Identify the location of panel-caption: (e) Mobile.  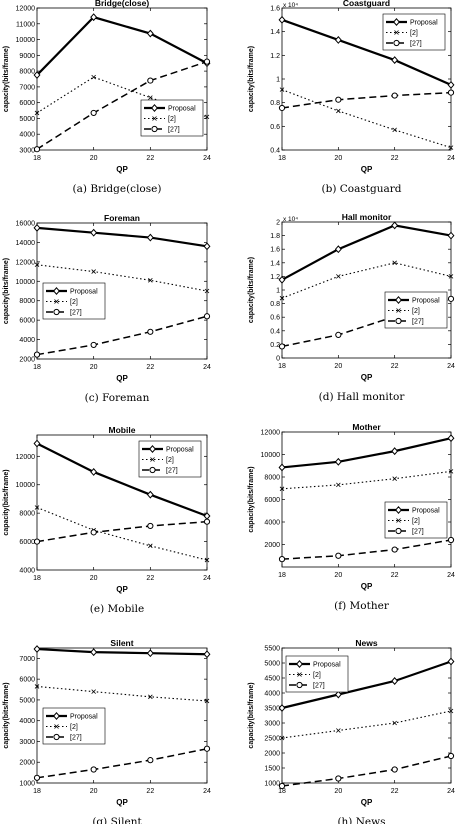
(117, 609).